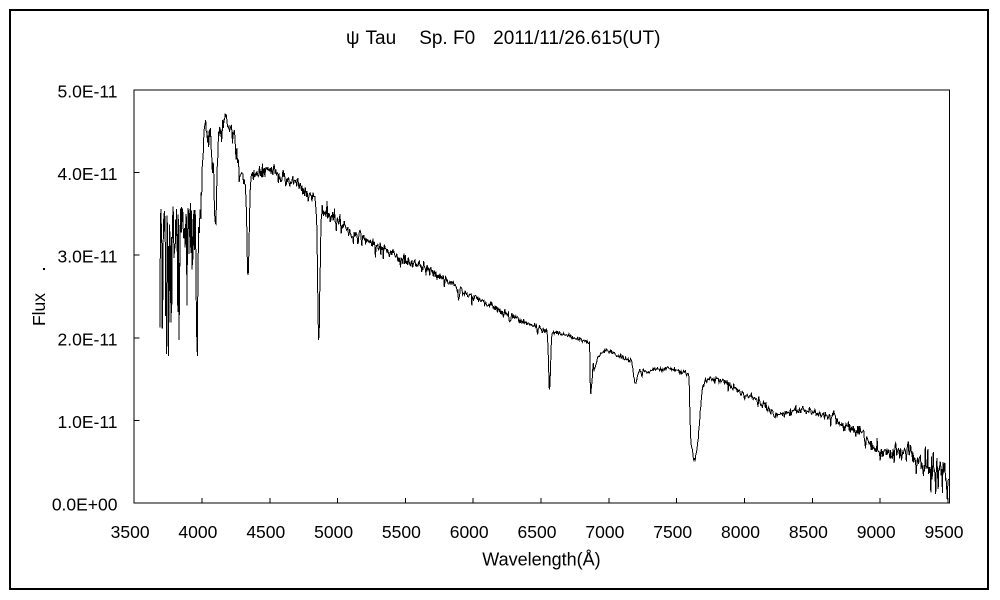 Image resolution: width=1000 pixels, height=600 pixels. What do you see at coordinates (88, 174) in the screenshot?
I see `svg-text: 4.0E-11` at bounding box center [88, 174].